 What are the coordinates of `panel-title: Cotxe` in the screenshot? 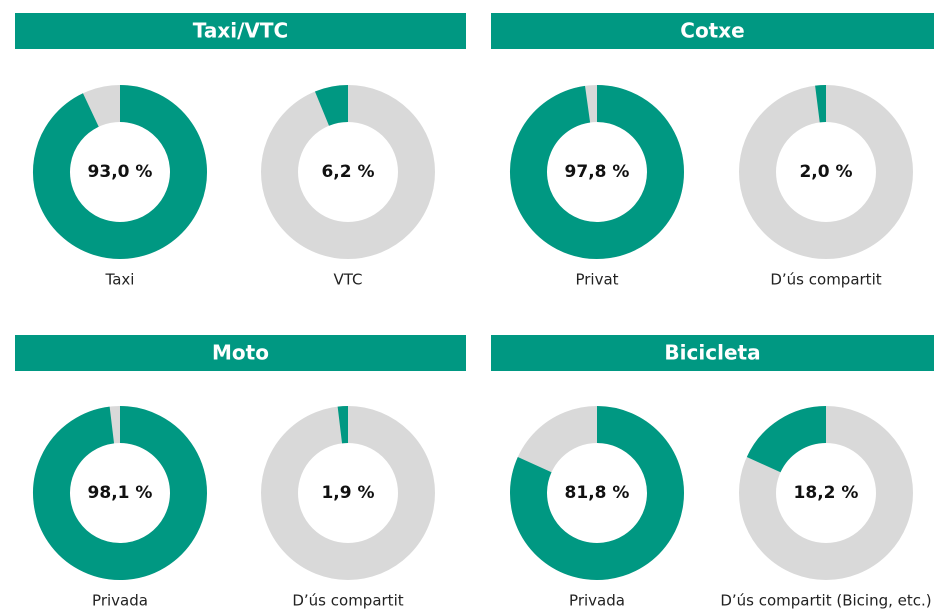 It's located at (712, 31).